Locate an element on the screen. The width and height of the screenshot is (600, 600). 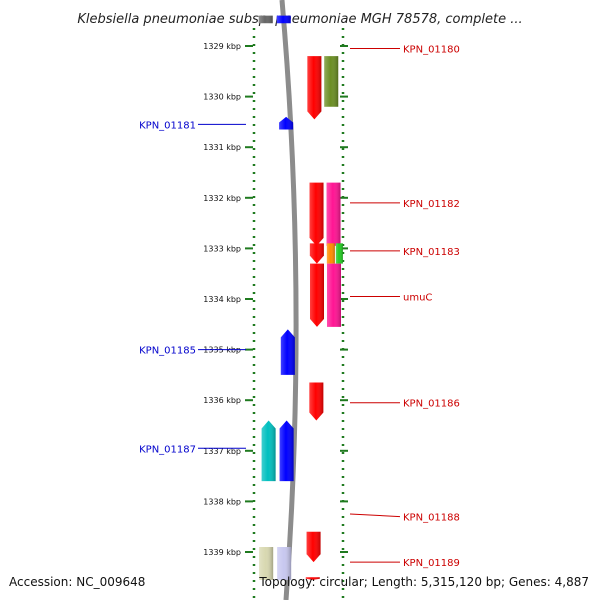
feature-tracks is located at coordinates (300, 297).